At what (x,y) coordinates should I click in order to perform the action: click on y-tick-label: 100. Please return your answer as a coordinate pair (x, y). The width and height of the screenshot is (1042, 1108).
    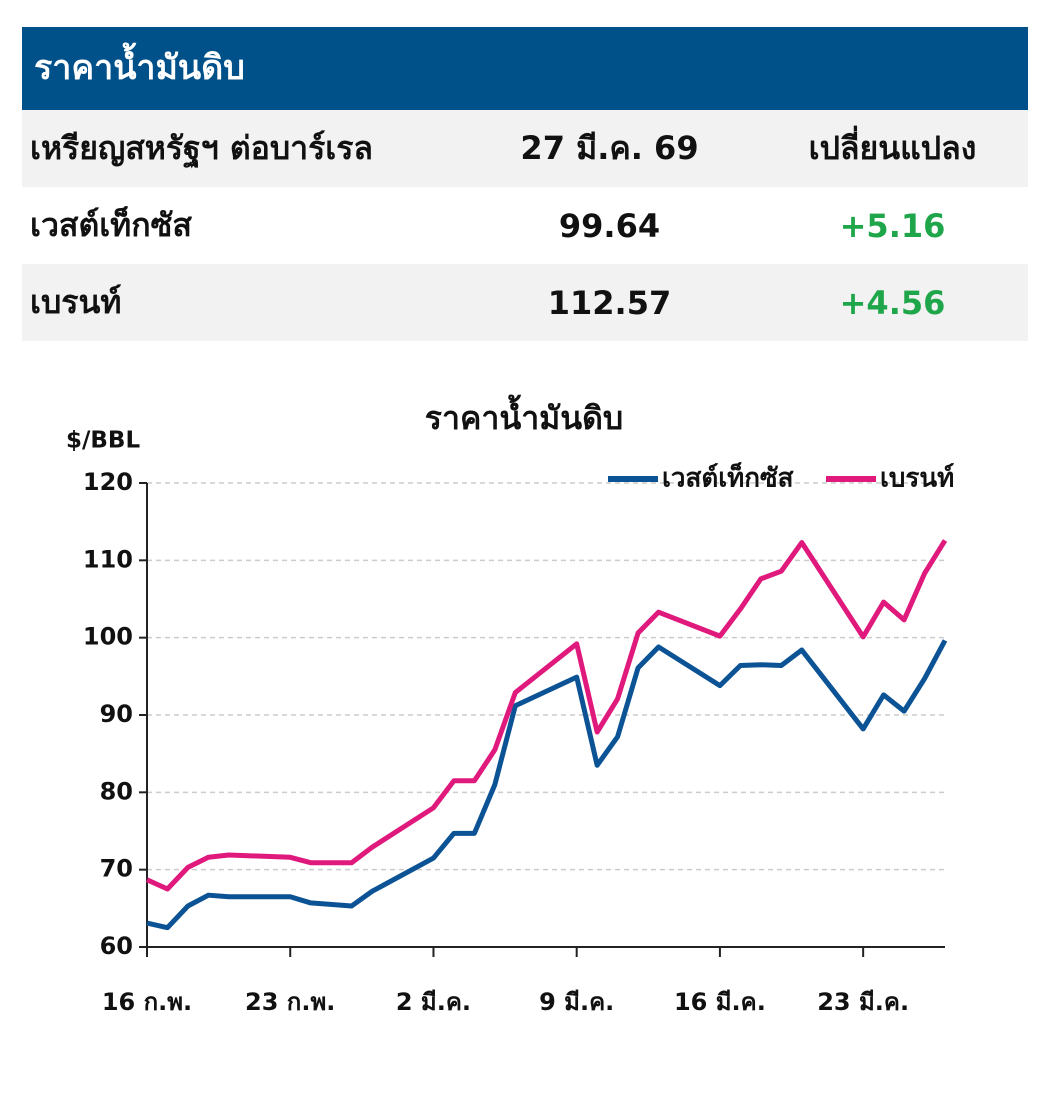
    Looking at the image, I should click on (108, 637).